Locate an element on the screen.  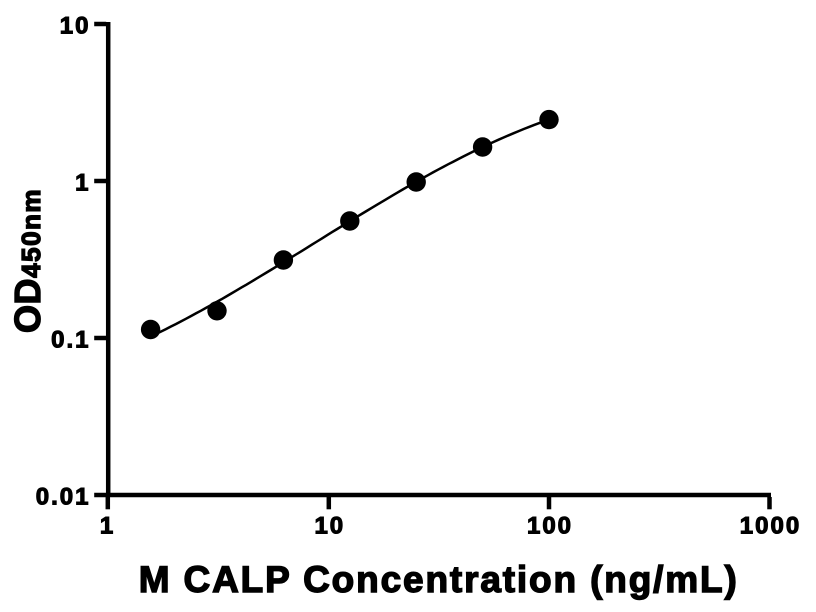
svg-text: M CALP Concentration (ng/mL) is located at coordinates (439, 579).